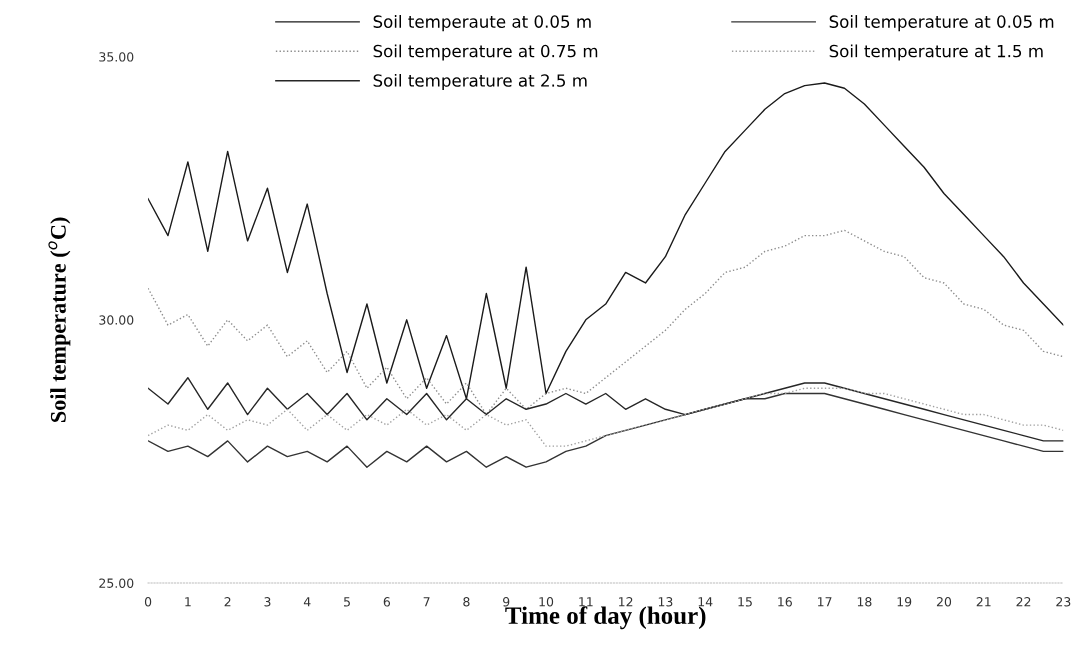 The width and height of the screenshot is (1073, 667). Describe the element at coordinates (705, 602) in the screenshot. I see `x-tick-label: 14` at that location.